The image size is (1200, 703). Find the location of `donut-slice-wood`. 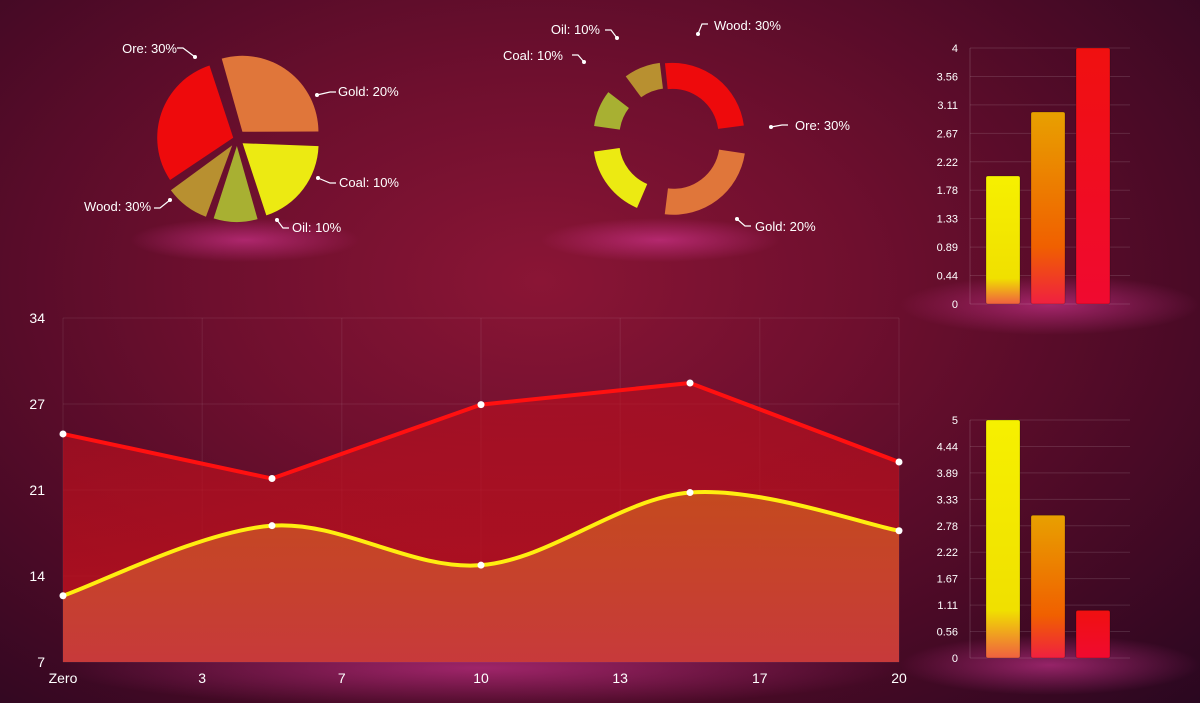

donut-slice-wood is located at coordinates (704, 95).